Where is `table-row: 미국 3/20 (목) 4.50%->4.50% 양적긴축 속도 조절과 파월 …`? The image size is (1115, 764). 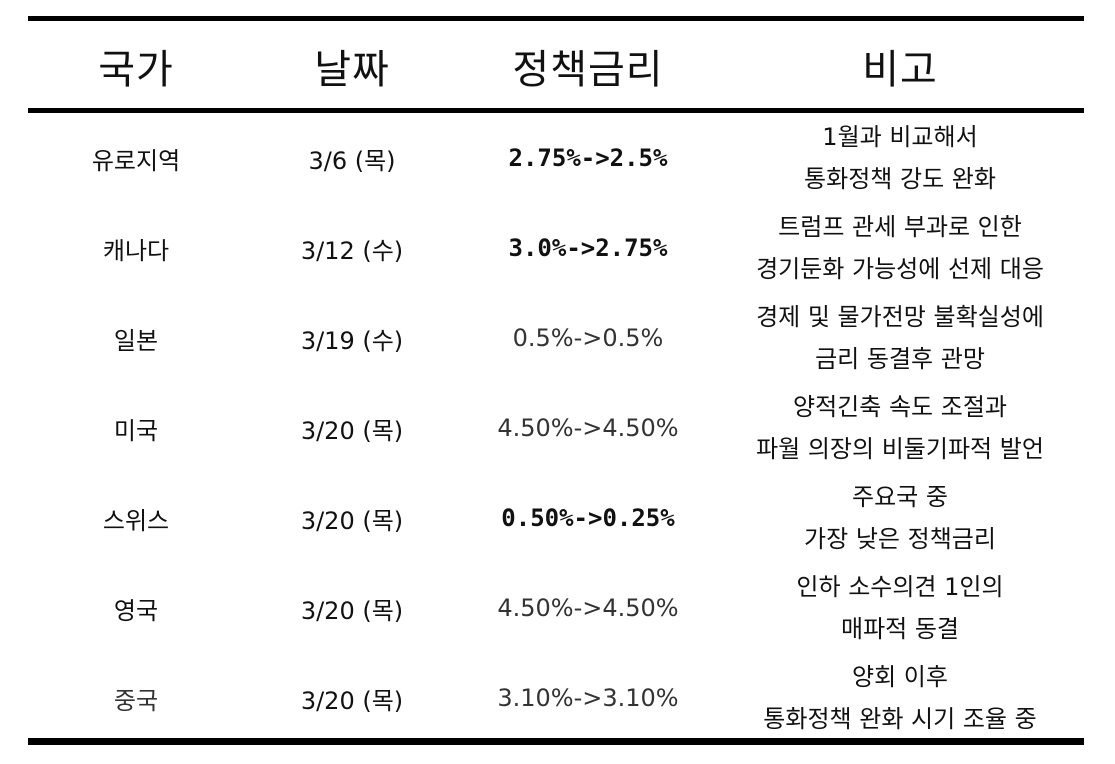
table-row: 미국 3/20 (목) 4.50%->4.50% 양적긴축 속도 조절과 파월 … is located at coordinates (556, 428).